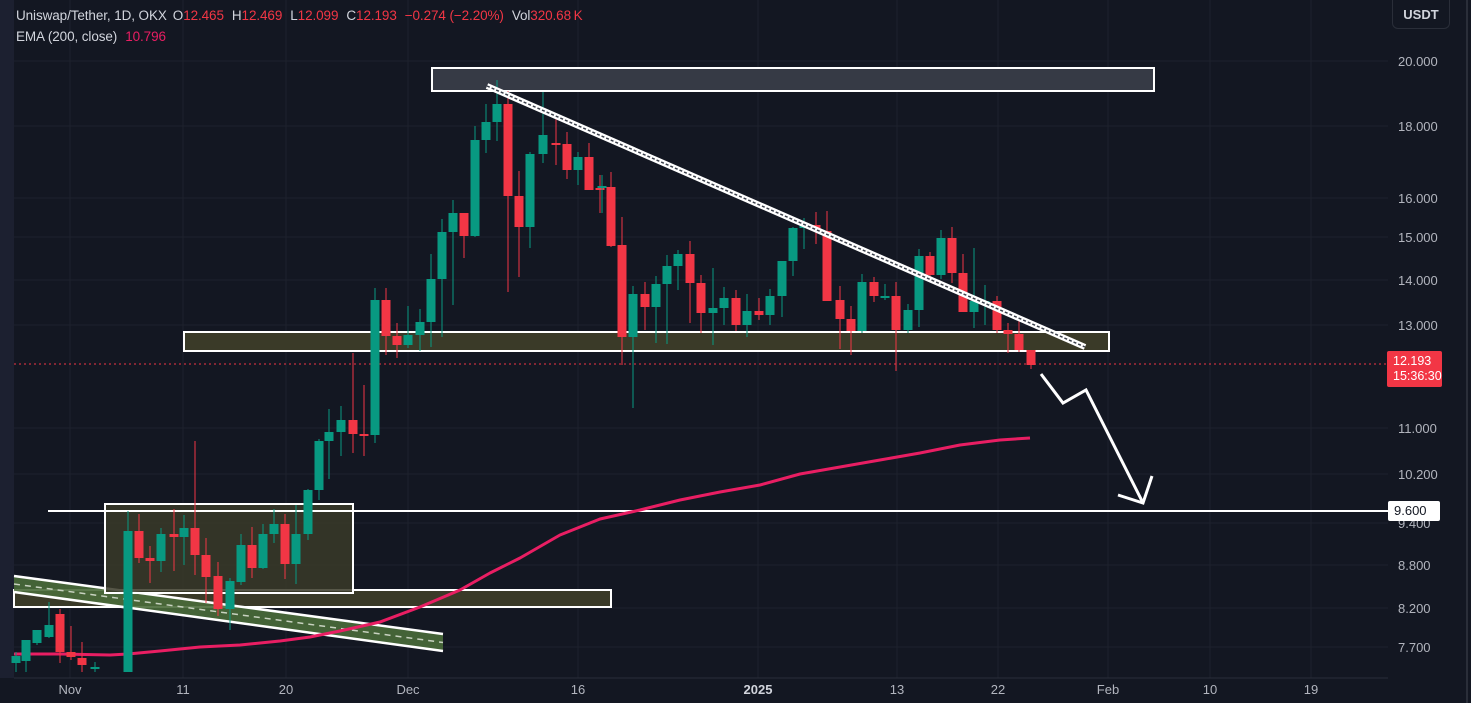 The width and height of the screenshot is (1471, 703). Describe the element at coordinates (91, 15) in the screenshot. I see `symbol-title: Uniswap/Tether, 1D, OKX` at that location.